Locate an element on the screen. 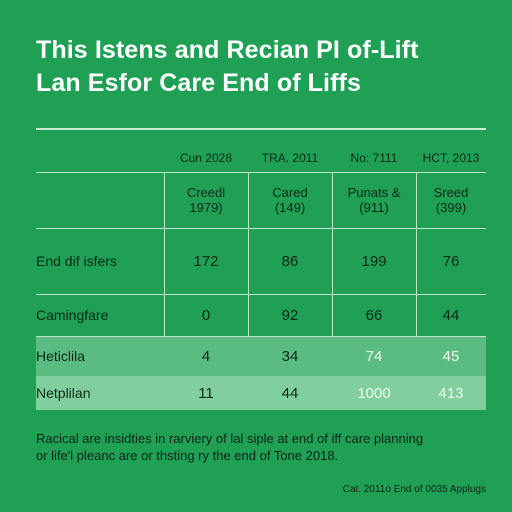 The width and height of the screenshot is (512, 512). column-header: Sreed (399) is located at coordinates (451, 200).